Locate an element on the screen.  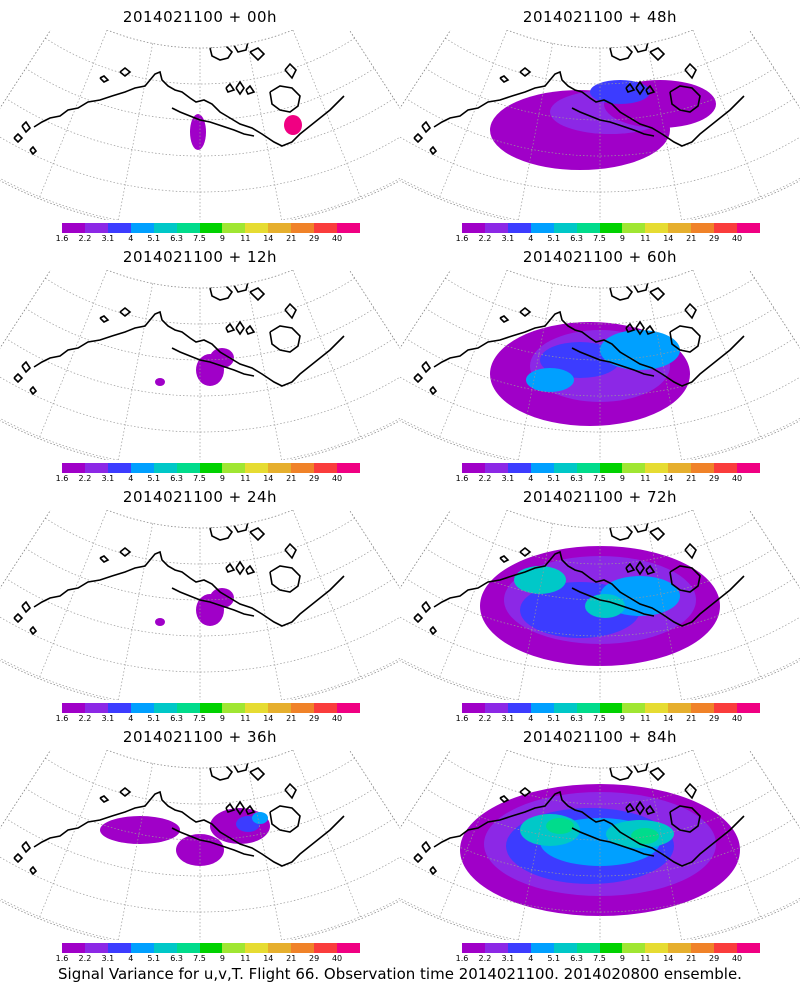
colorbar-label: 3.1 is located at coordinates (508, 478).